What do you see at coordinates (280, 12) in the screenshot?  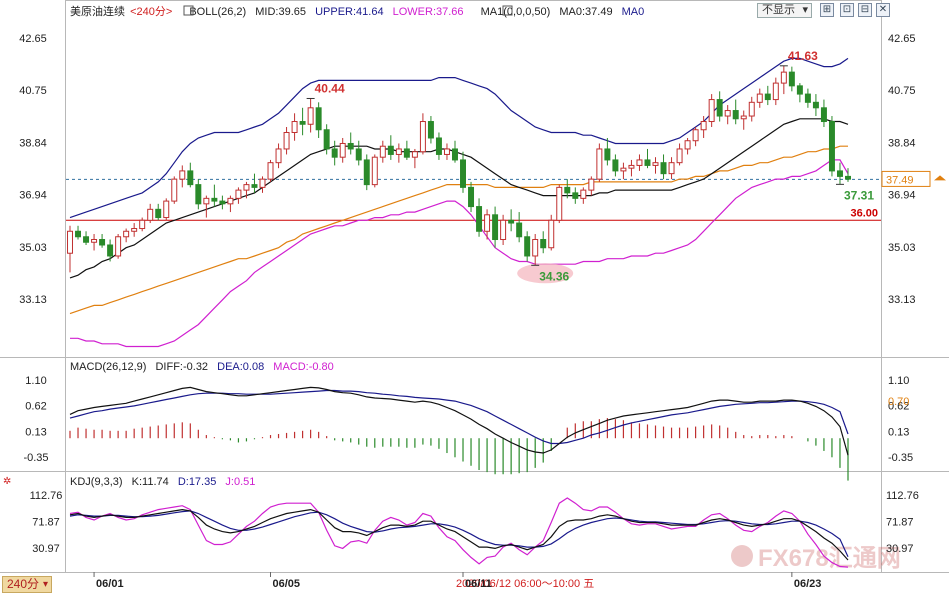 I see `boll-mid: MID:39.65` at bounding box center [280, 12].